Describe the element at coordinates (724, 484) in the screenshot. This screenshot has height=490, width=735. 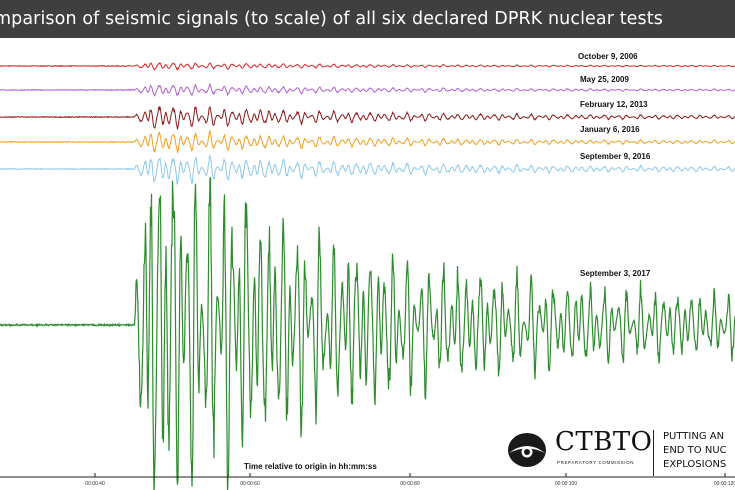
I see `x-tick-label-5: 00:00:120` at that location.